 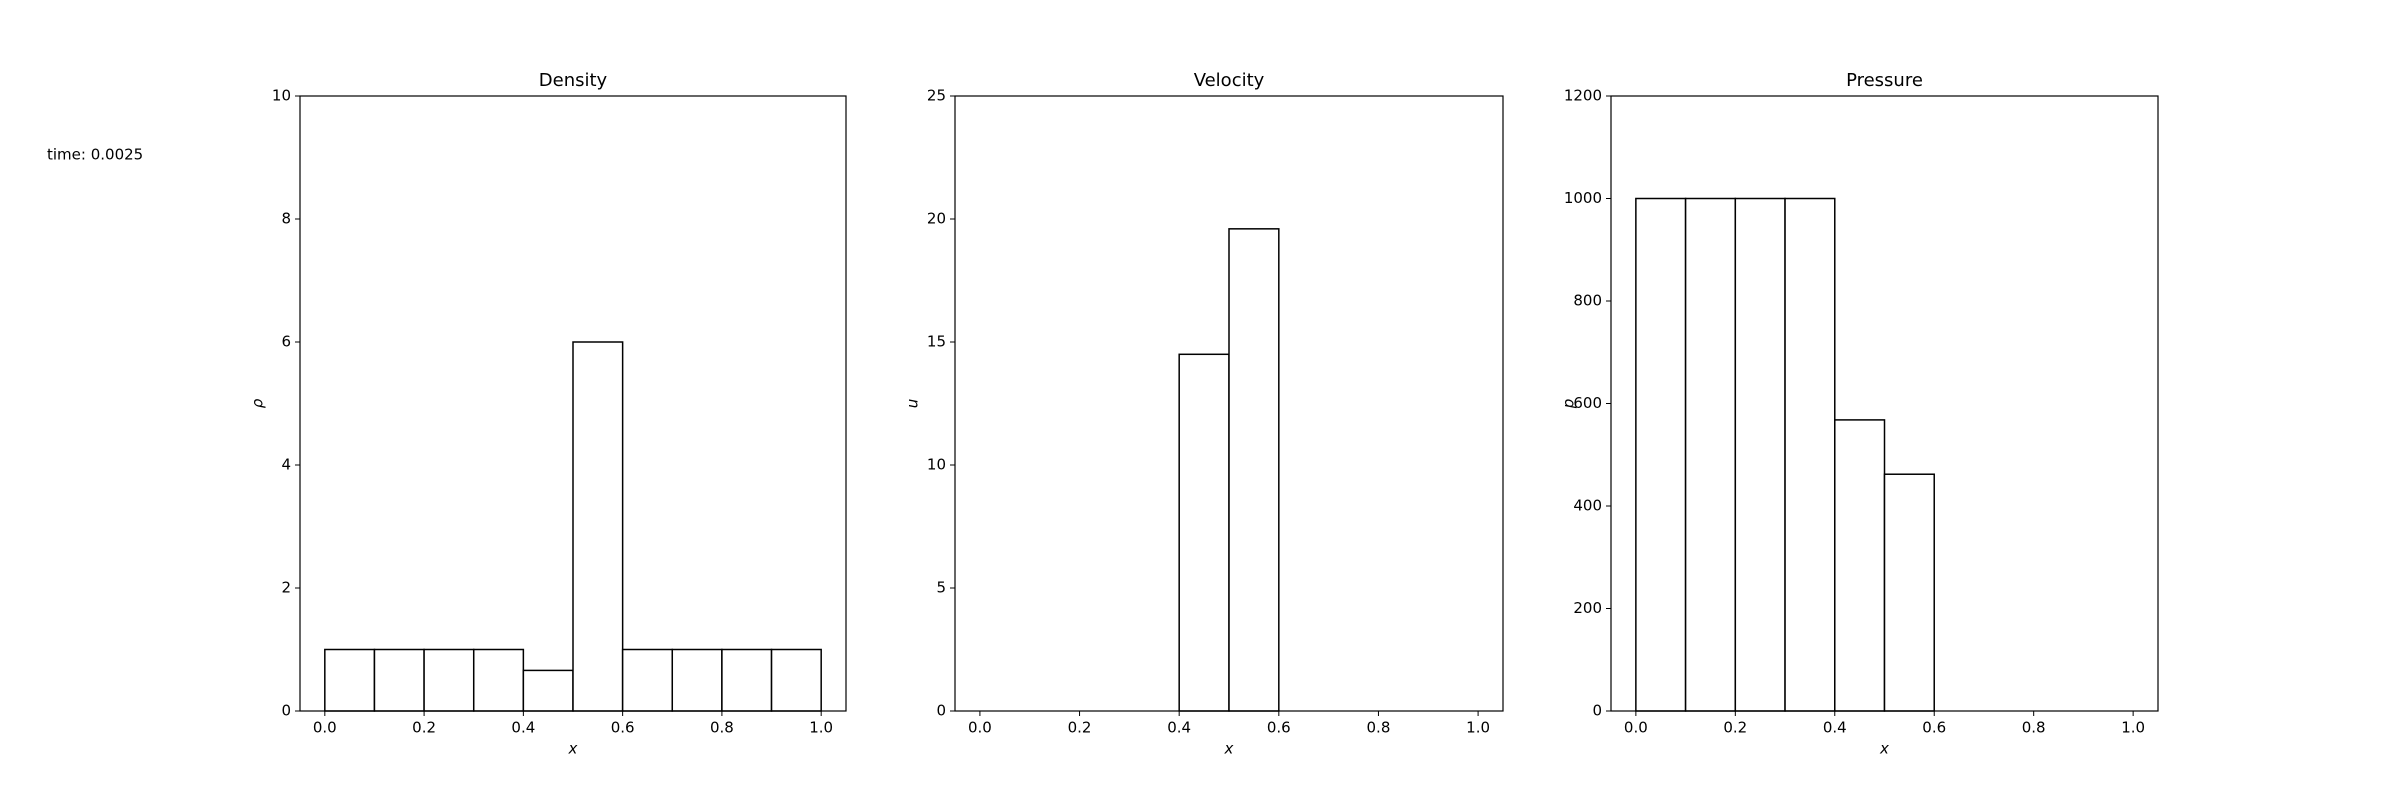 I want to click on y-tick-label: 1000, so click(x=1583, y=198).